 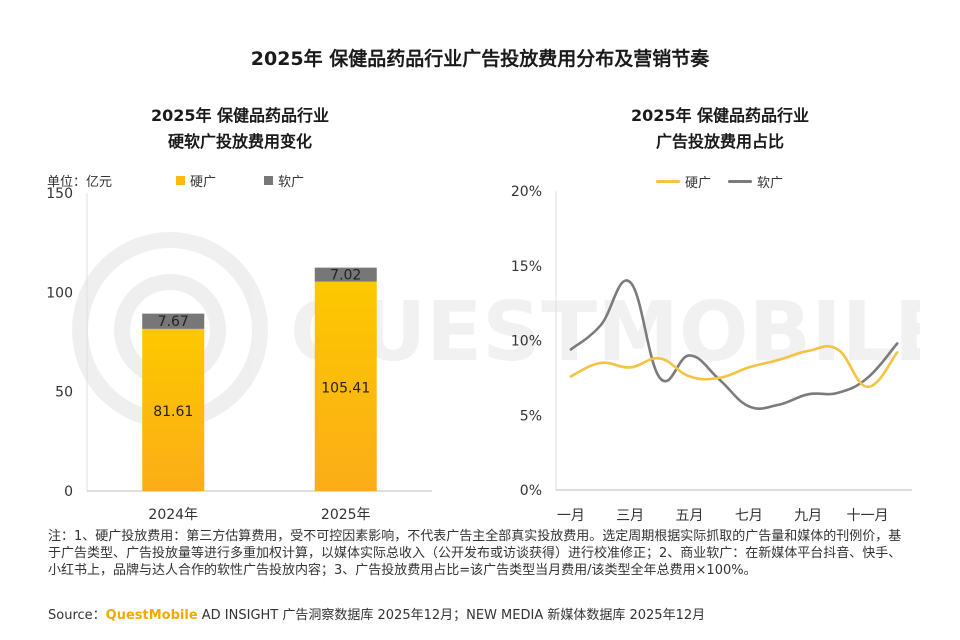 I want to click on bar-legend-hard-swatch, so click(x=180, y=180).